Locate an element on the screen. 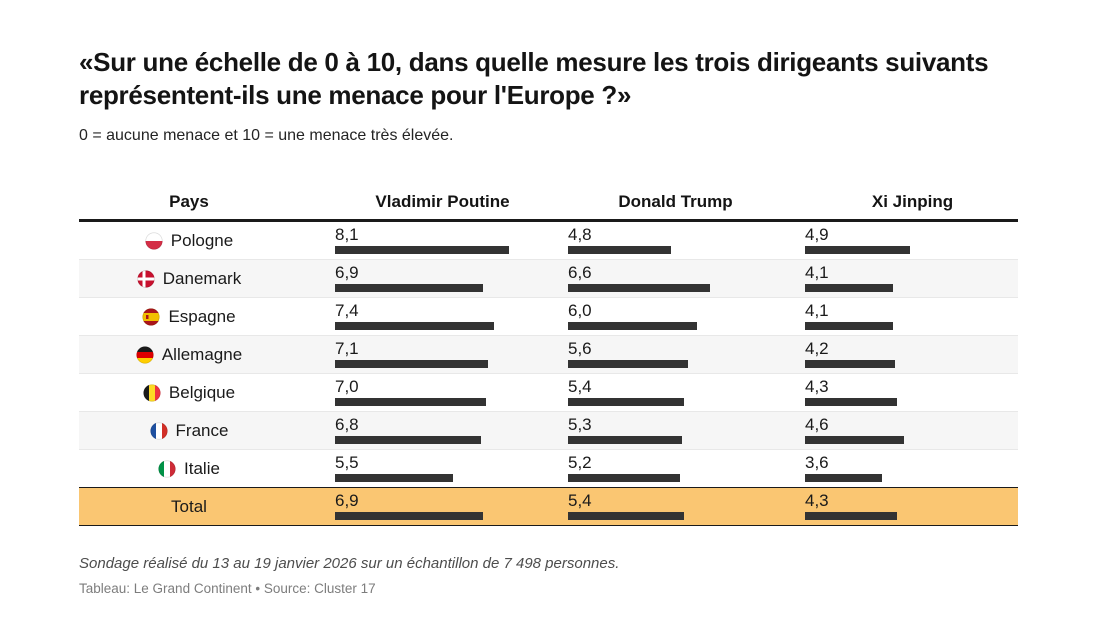 The height and width of the screenshot is (643, 1098). column-header-trump: Donald Trump is located at coordinates (675, 201).